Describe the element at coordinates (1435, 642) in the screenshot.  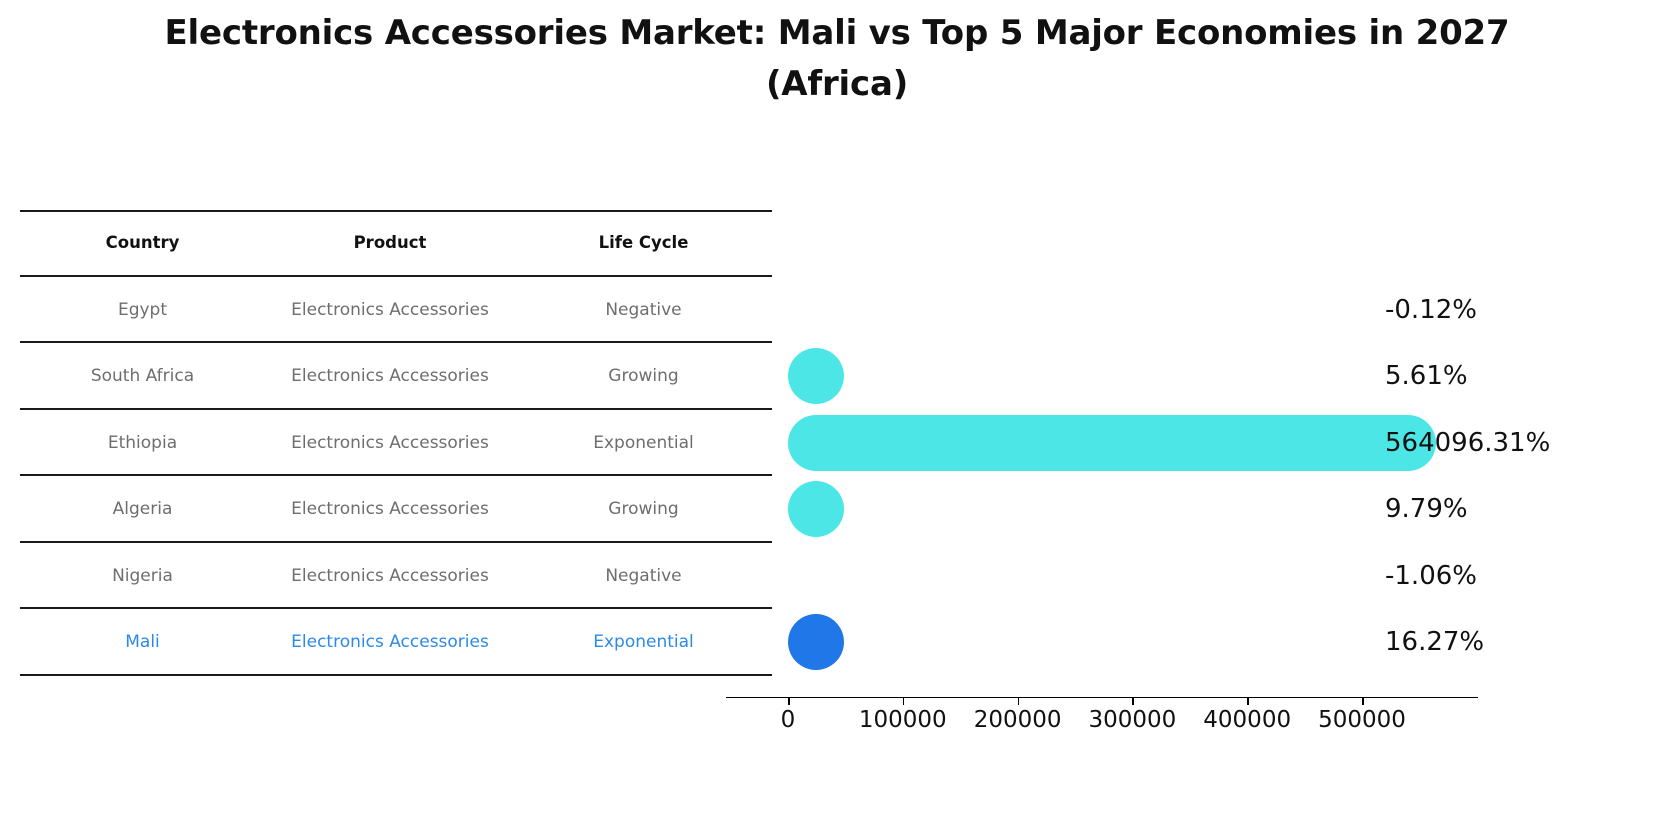
I see `bar-value-label: 16.27%` at that location.